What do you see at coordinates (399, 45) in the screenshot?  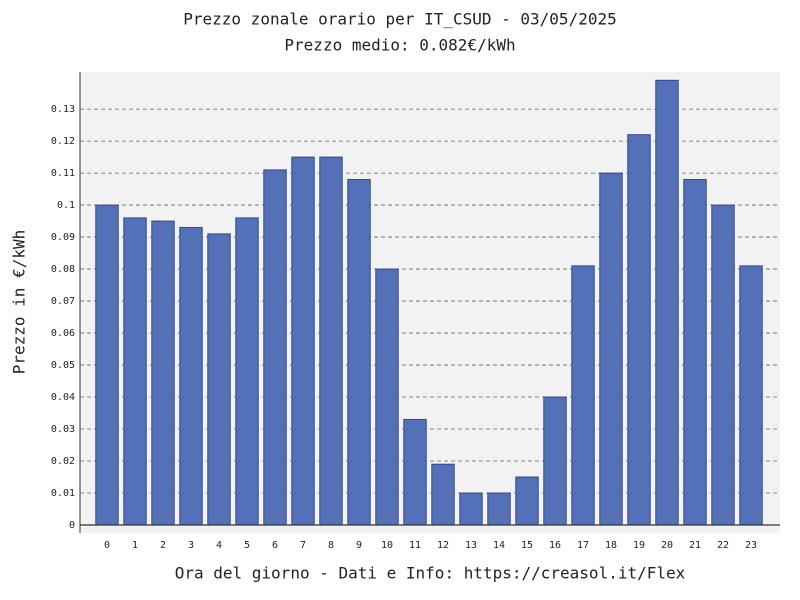 I see `chart-subtitle: Prezzo medio: 0.082€/kWh` at bounding box center [399, 45].